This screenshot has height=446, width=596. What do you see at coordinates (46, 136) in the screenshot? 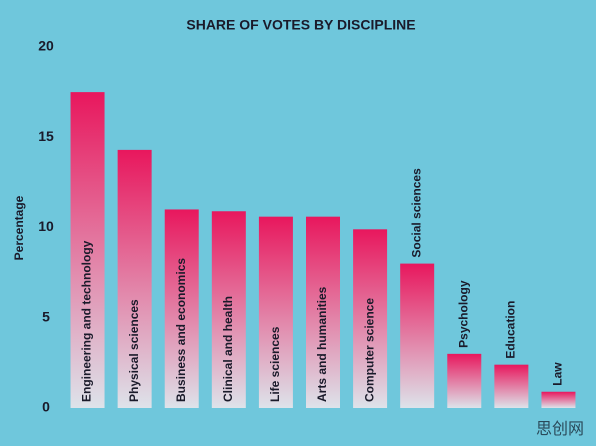
I see `y-tick-label: 15` at bounding box center [46, 136].